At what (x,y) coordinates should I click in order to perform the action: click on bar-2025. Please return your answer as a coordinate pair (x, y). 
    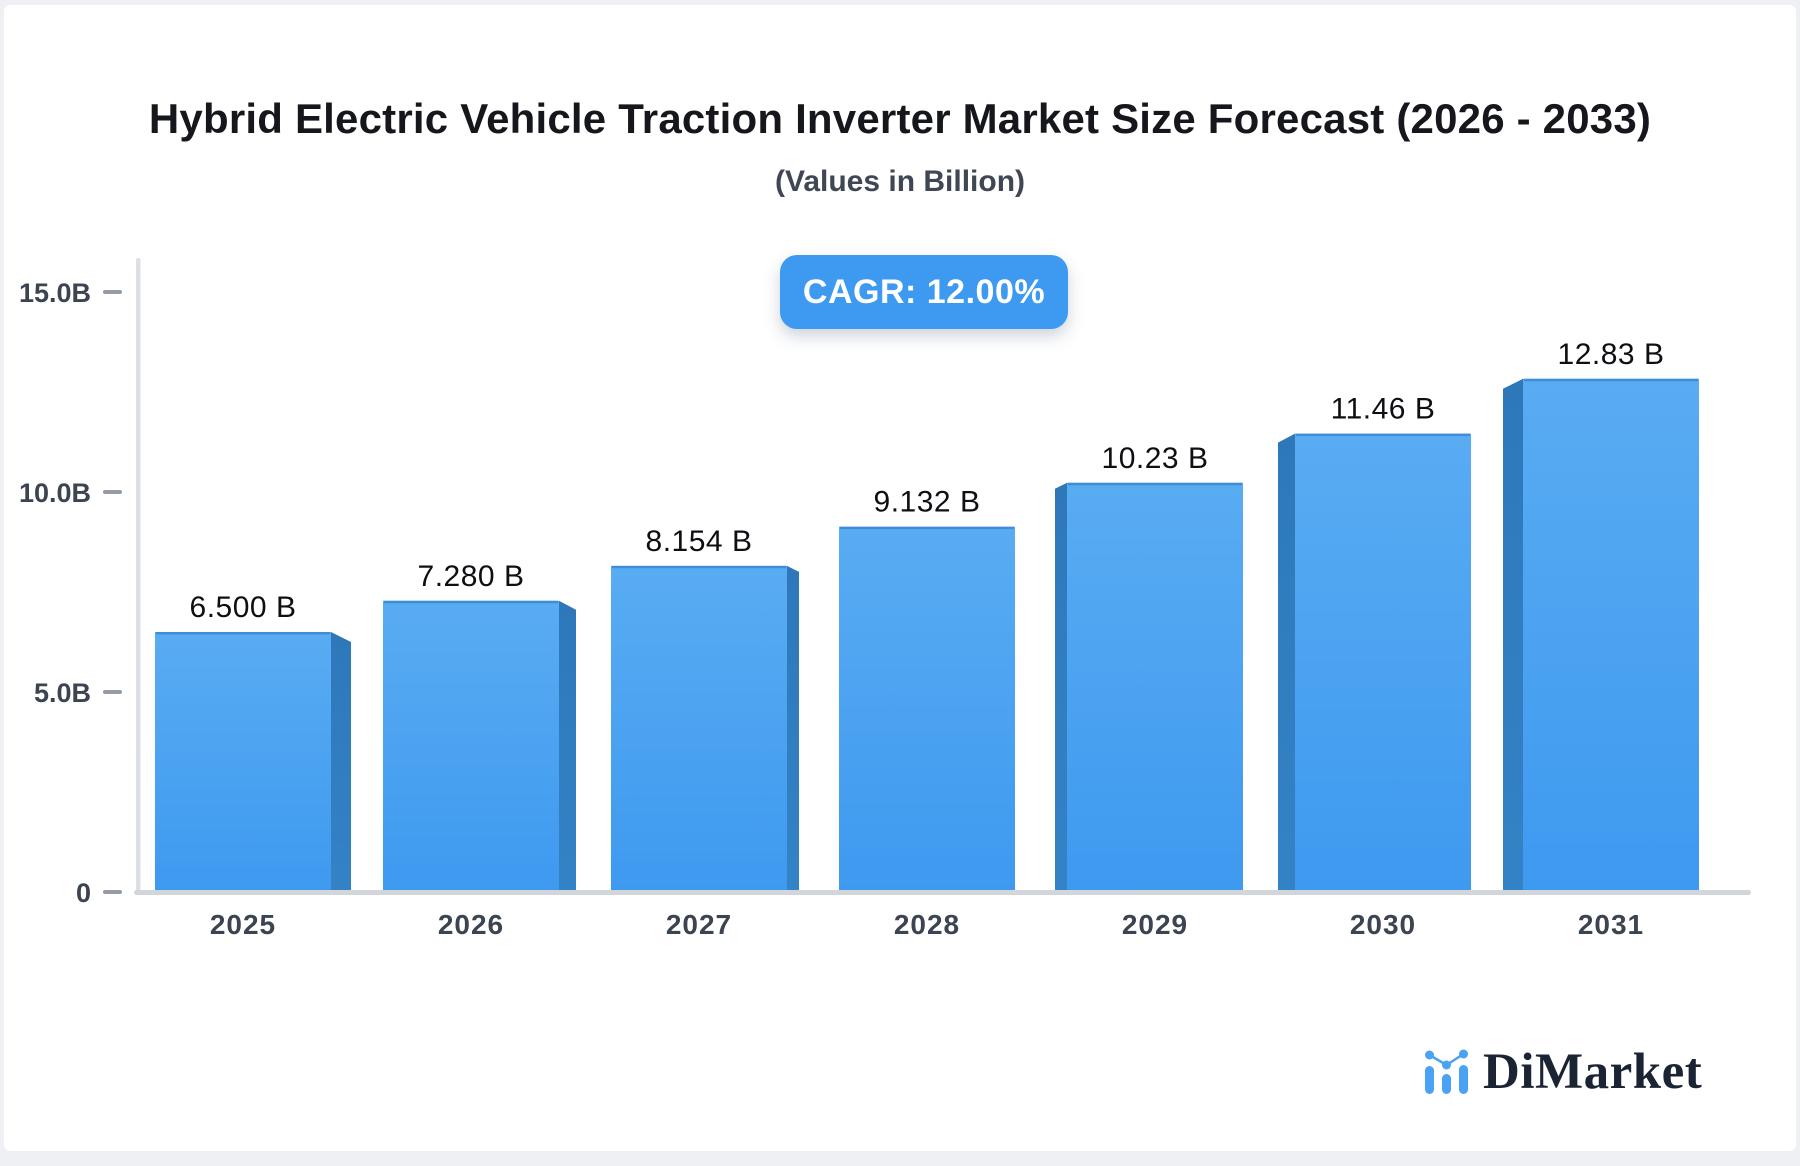
    Looking at the image, I should click on (243, 762).